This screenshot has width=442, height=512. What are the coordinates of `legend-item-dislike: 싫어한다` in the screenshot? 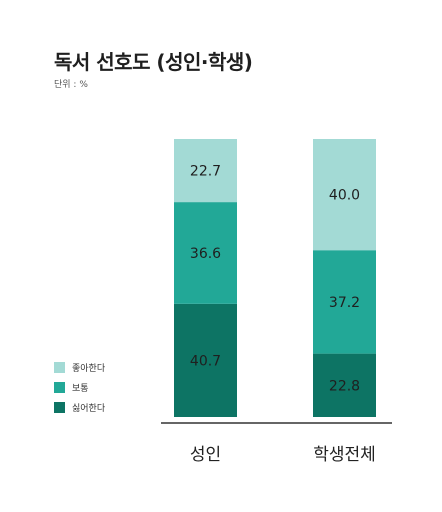 It's located at (80, 408).